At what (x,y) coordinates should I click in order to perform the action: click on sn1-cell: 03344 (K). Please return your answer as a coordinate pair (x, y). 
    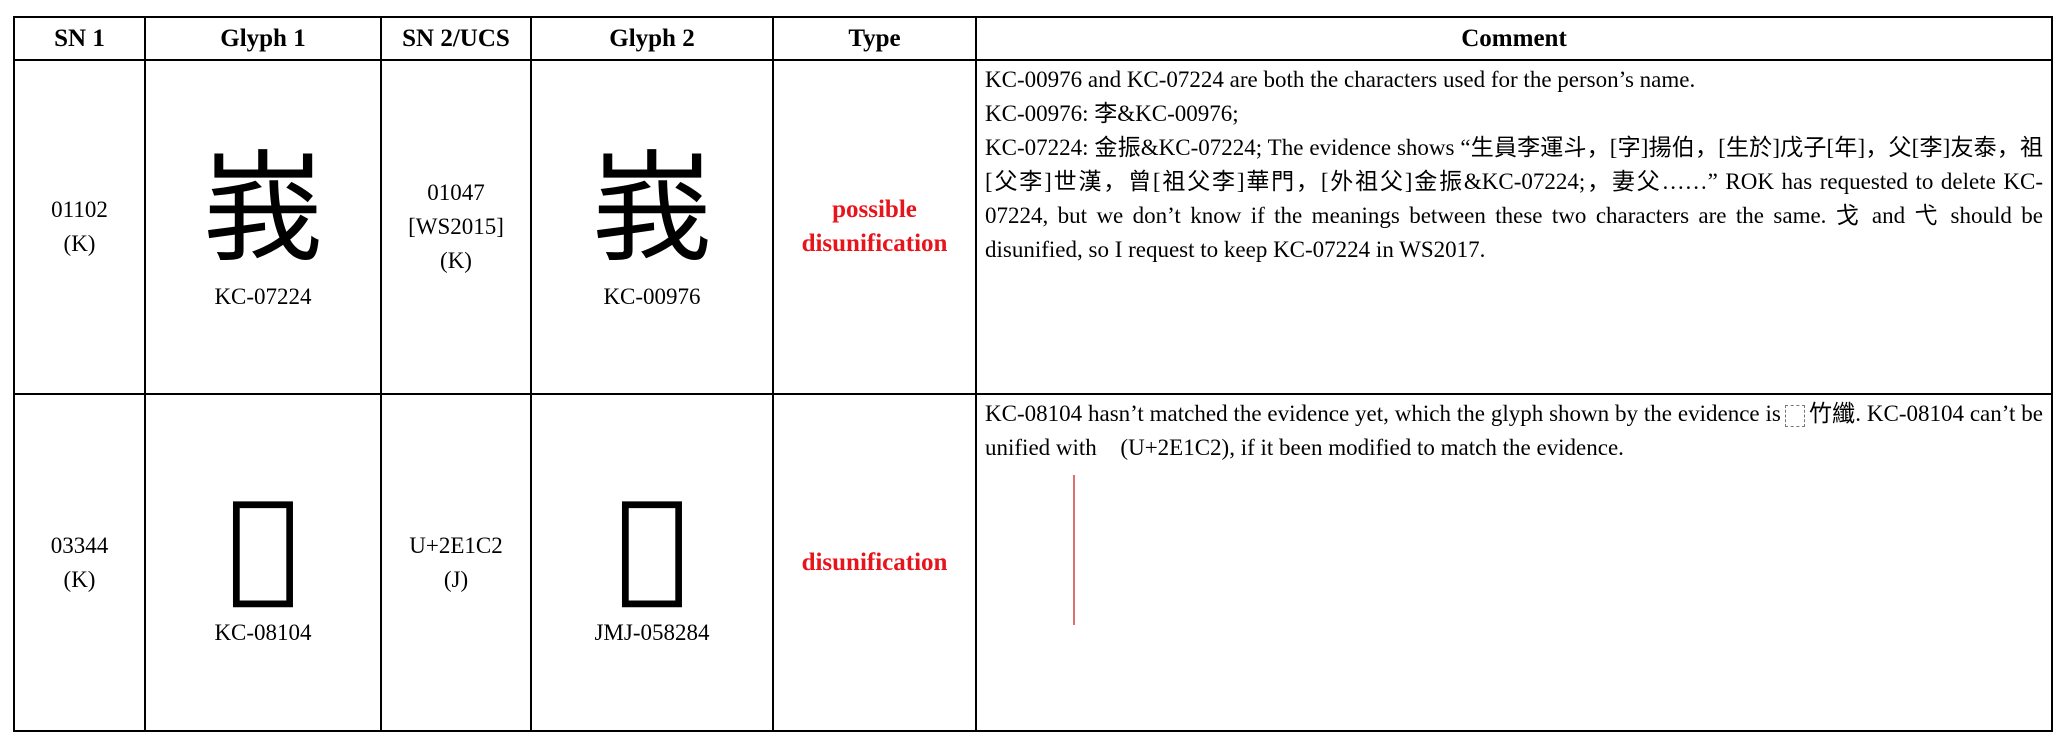
    Looking at the image, I should click on (79, 562).